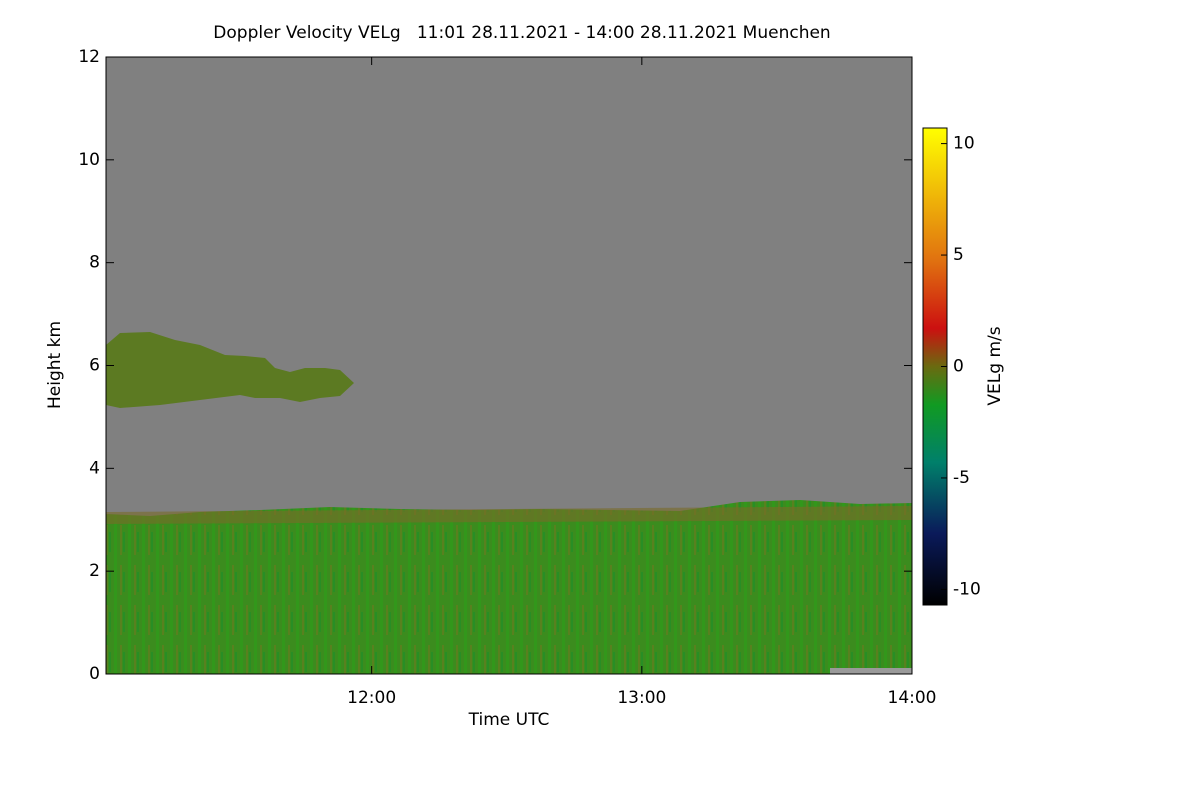 The image size is (1200, 800). Describe the element at coordinates (94, 674) in the screenshot. I see `y-tick-label: 0` at that location.